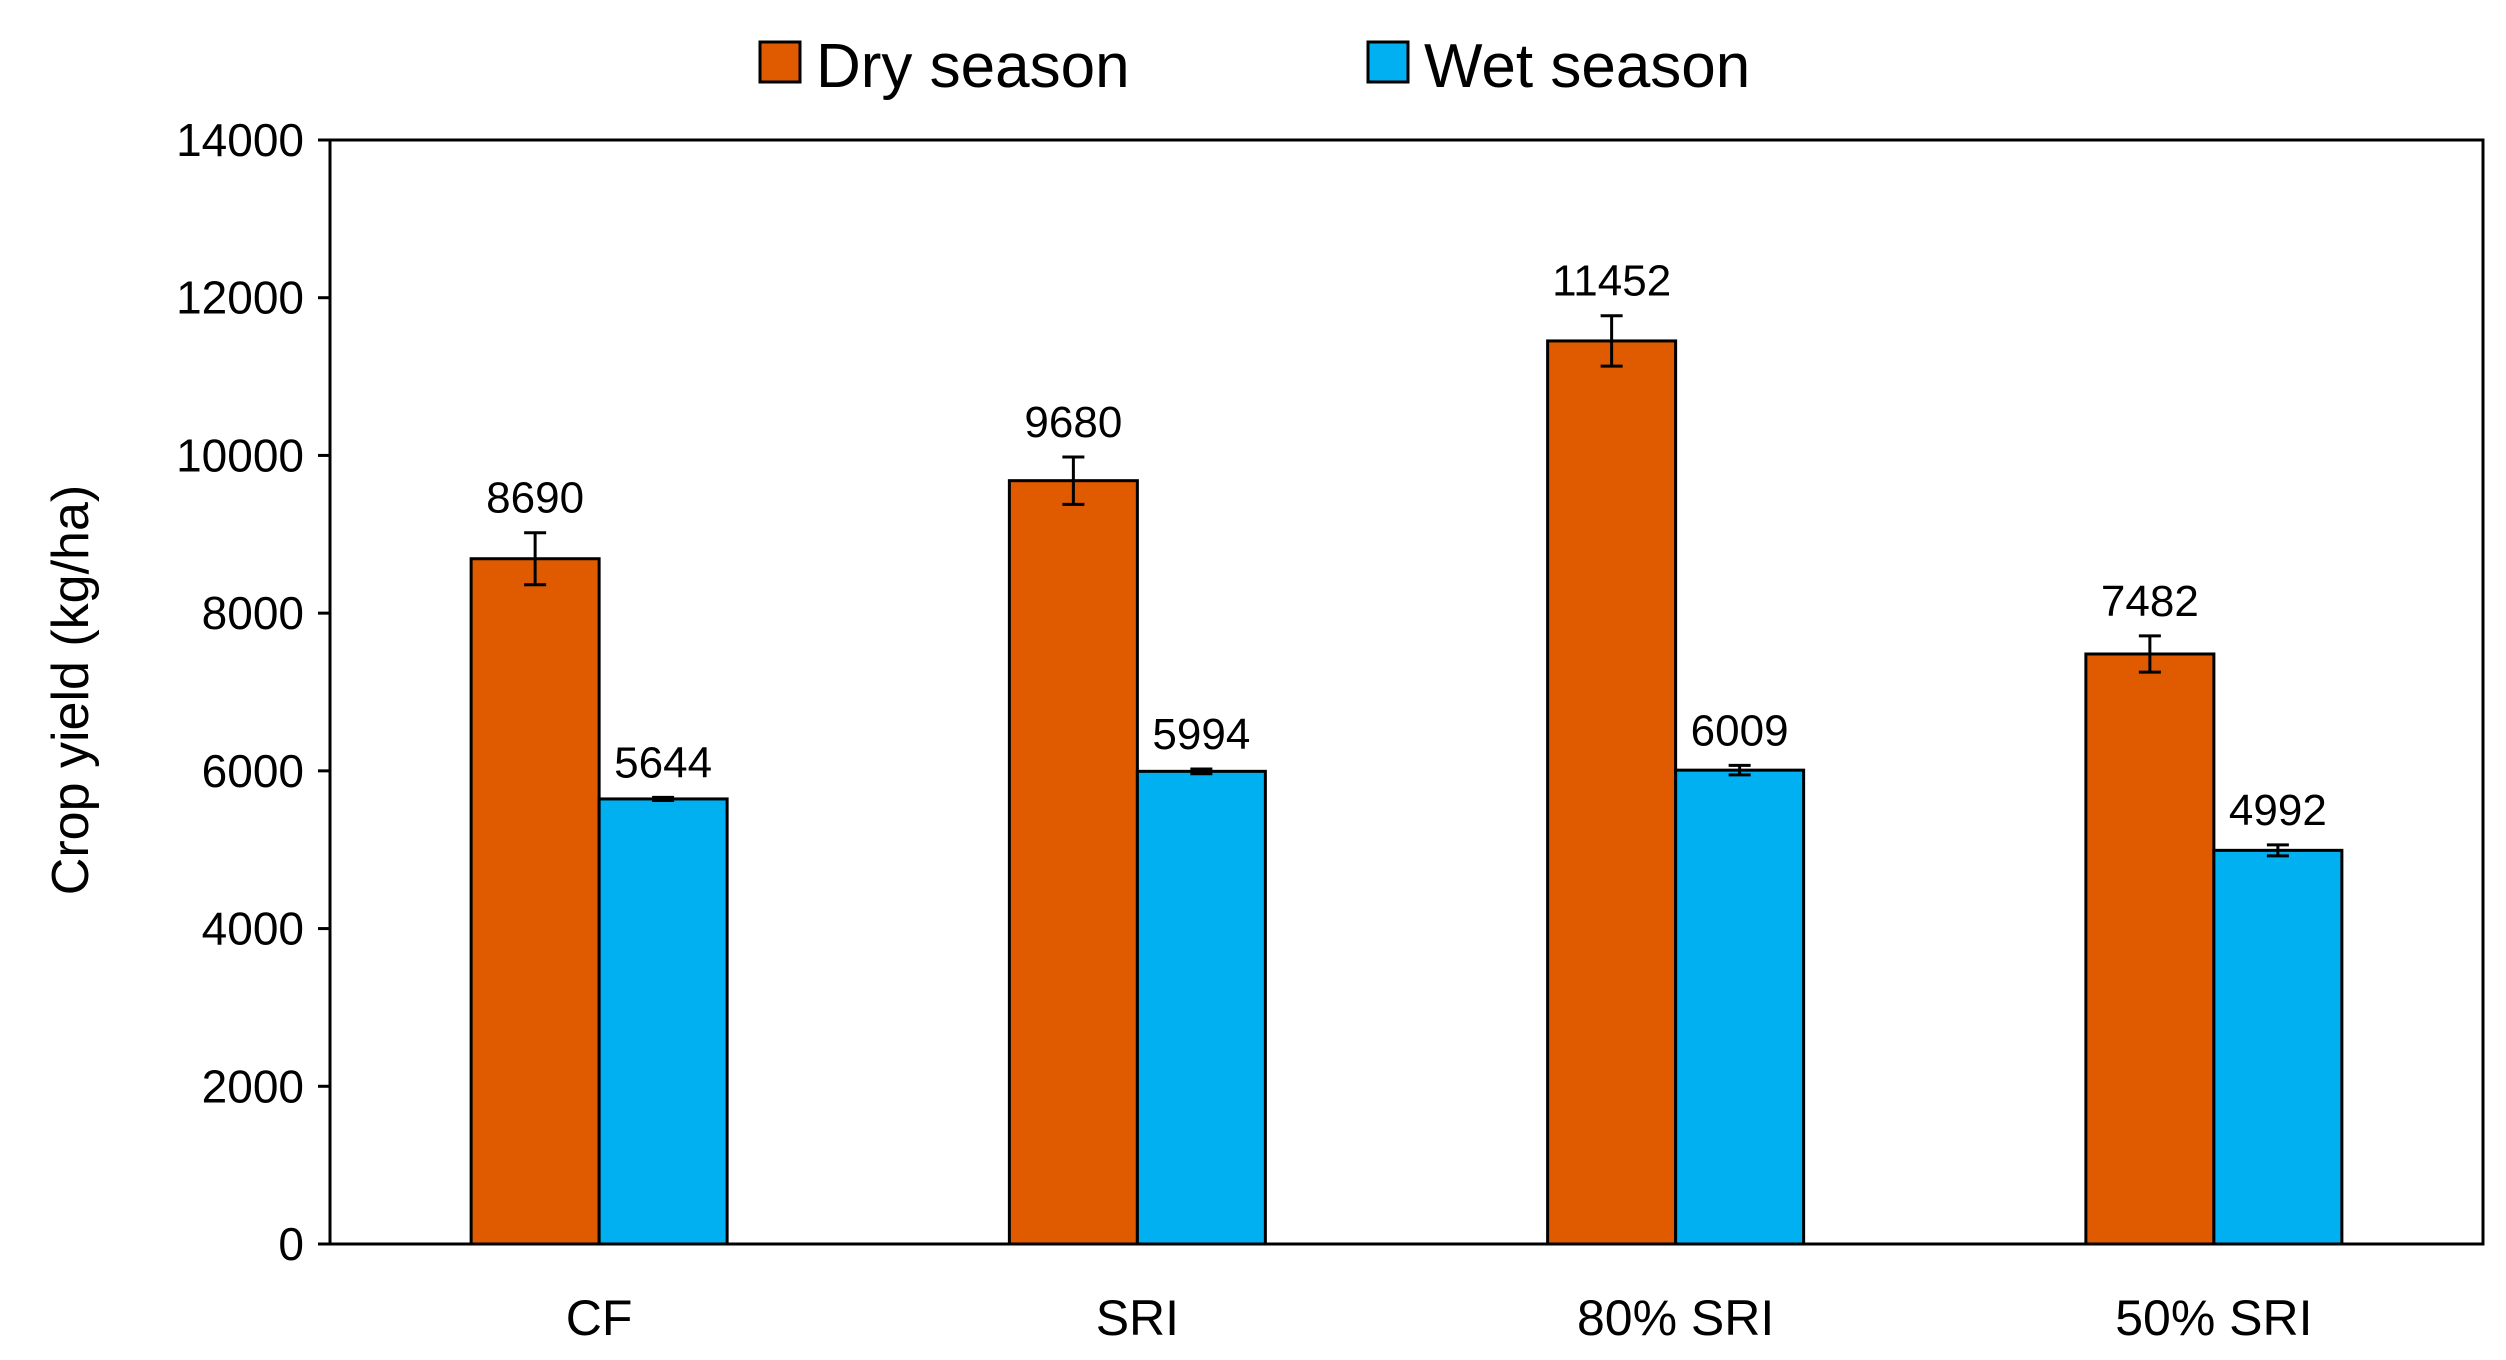 Image resolution: width=2506 pixels, height=1360 pixels. I want to click on legend-label-wet-season: Wet season, so click(1587, 66).